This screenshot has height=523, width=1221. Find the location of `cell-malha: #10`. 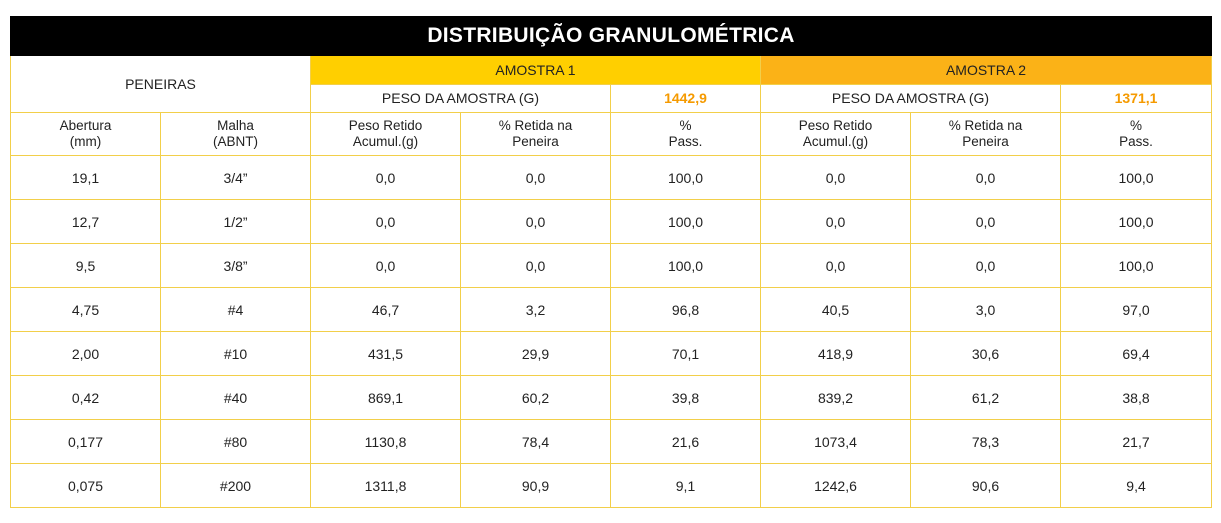

cell-malha: #10 is located at coordinates (235, 353).